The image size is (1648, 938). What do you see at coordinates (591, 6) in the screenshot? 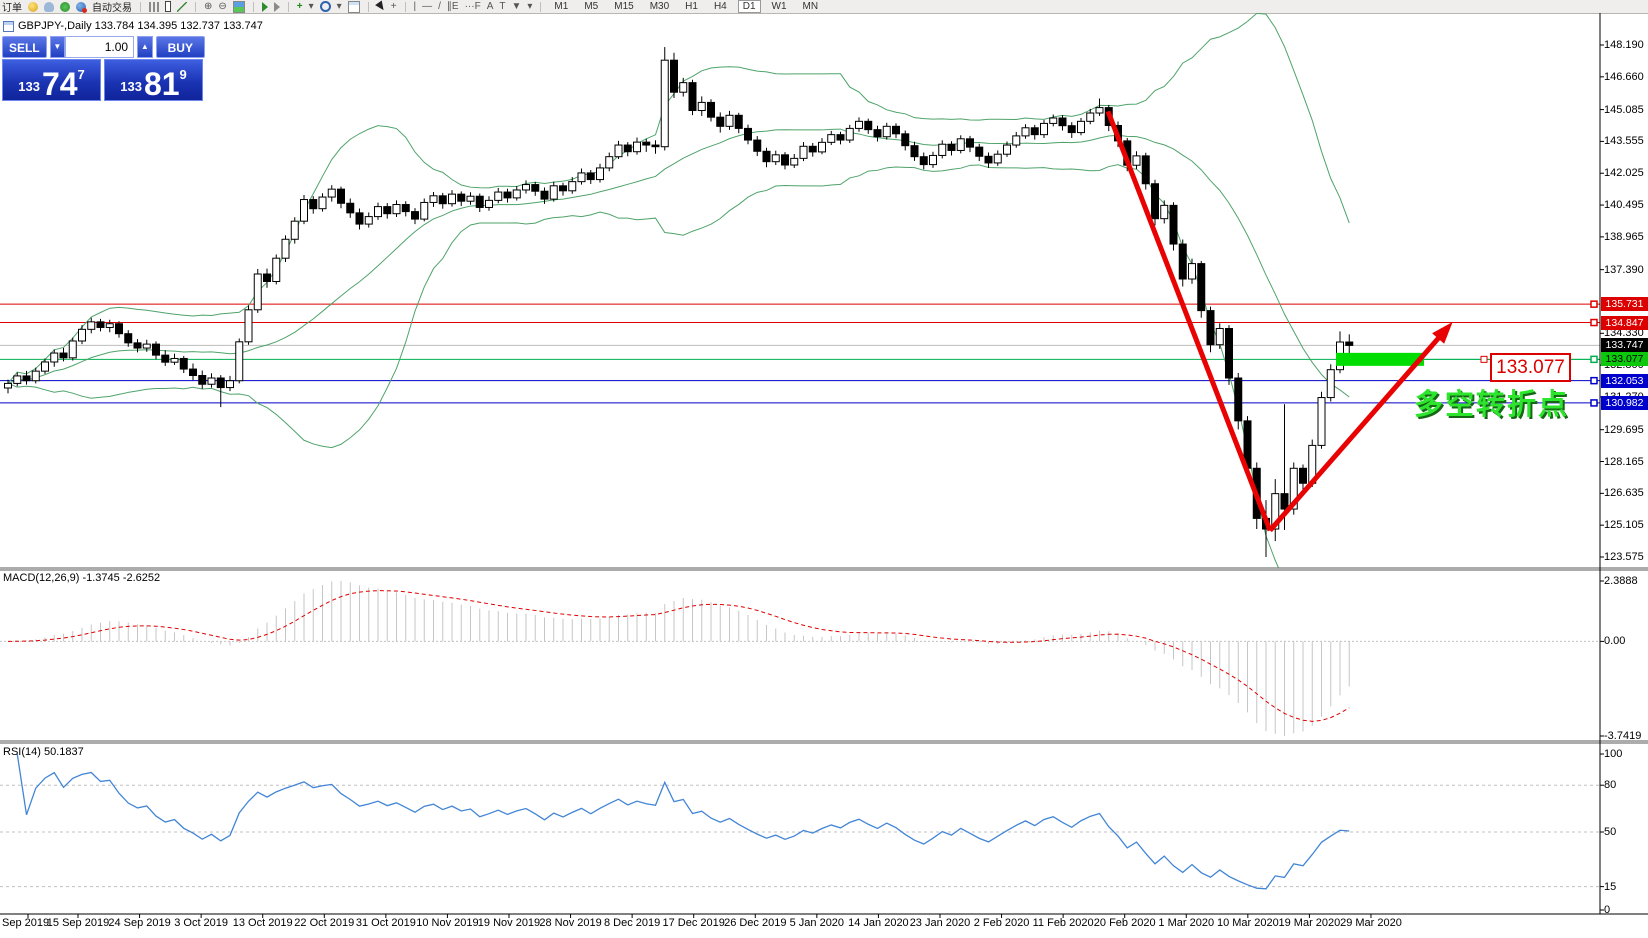
I see `timeframe-m5: M5` at bounding box center [591, 6].